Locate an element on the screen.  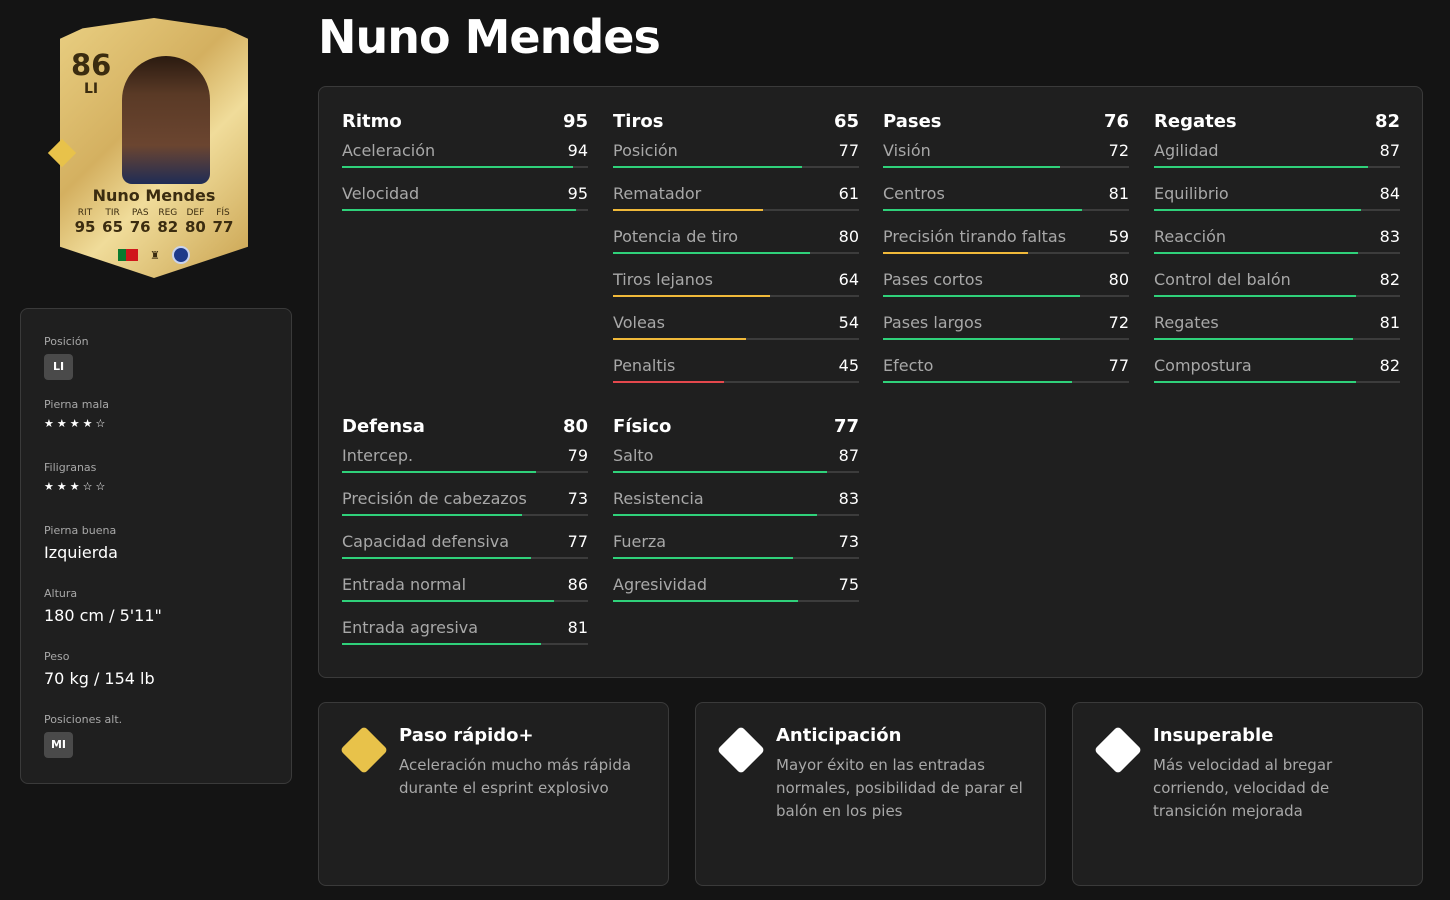
stat-value: 86 is located at coordinates (577, 584).